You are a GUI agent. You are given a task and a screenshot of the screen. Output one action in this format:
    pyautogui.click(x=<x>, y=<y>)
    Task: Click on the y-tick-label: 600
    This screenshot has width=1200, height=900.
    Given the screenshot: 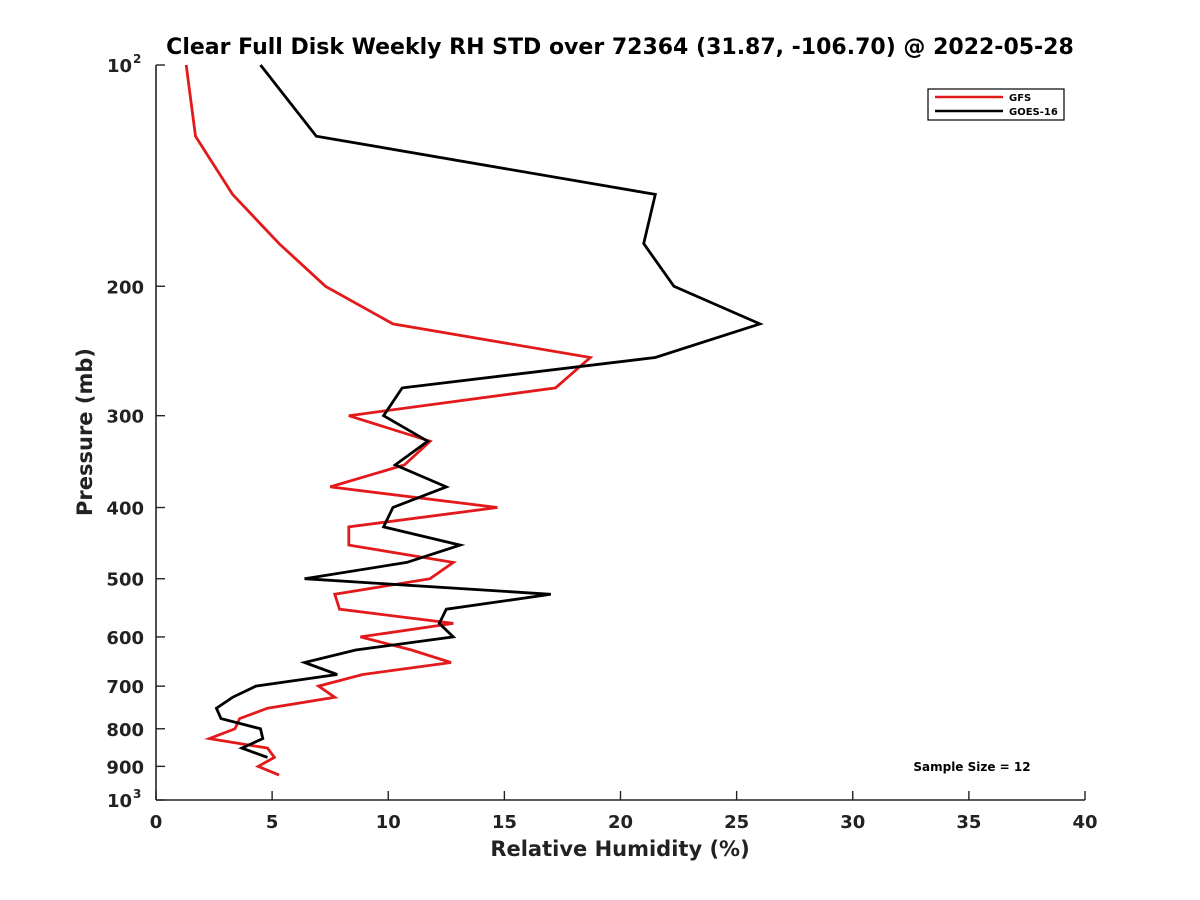 What is the action you would take?
    pyautogui.click(x=125, y=638)
    